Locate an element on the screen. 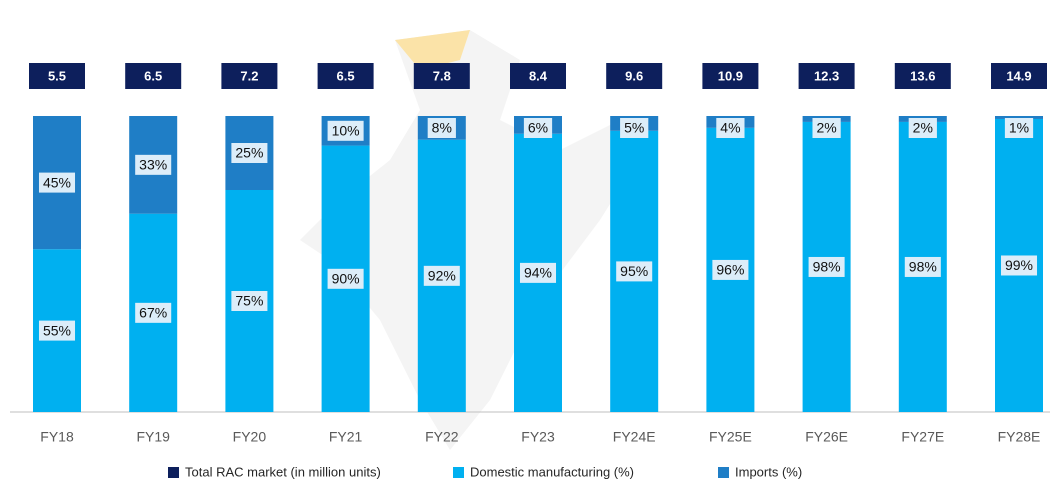 This screenshot has height=485, width=1060. value-label: 99% is located at coordinates (1019, 265).